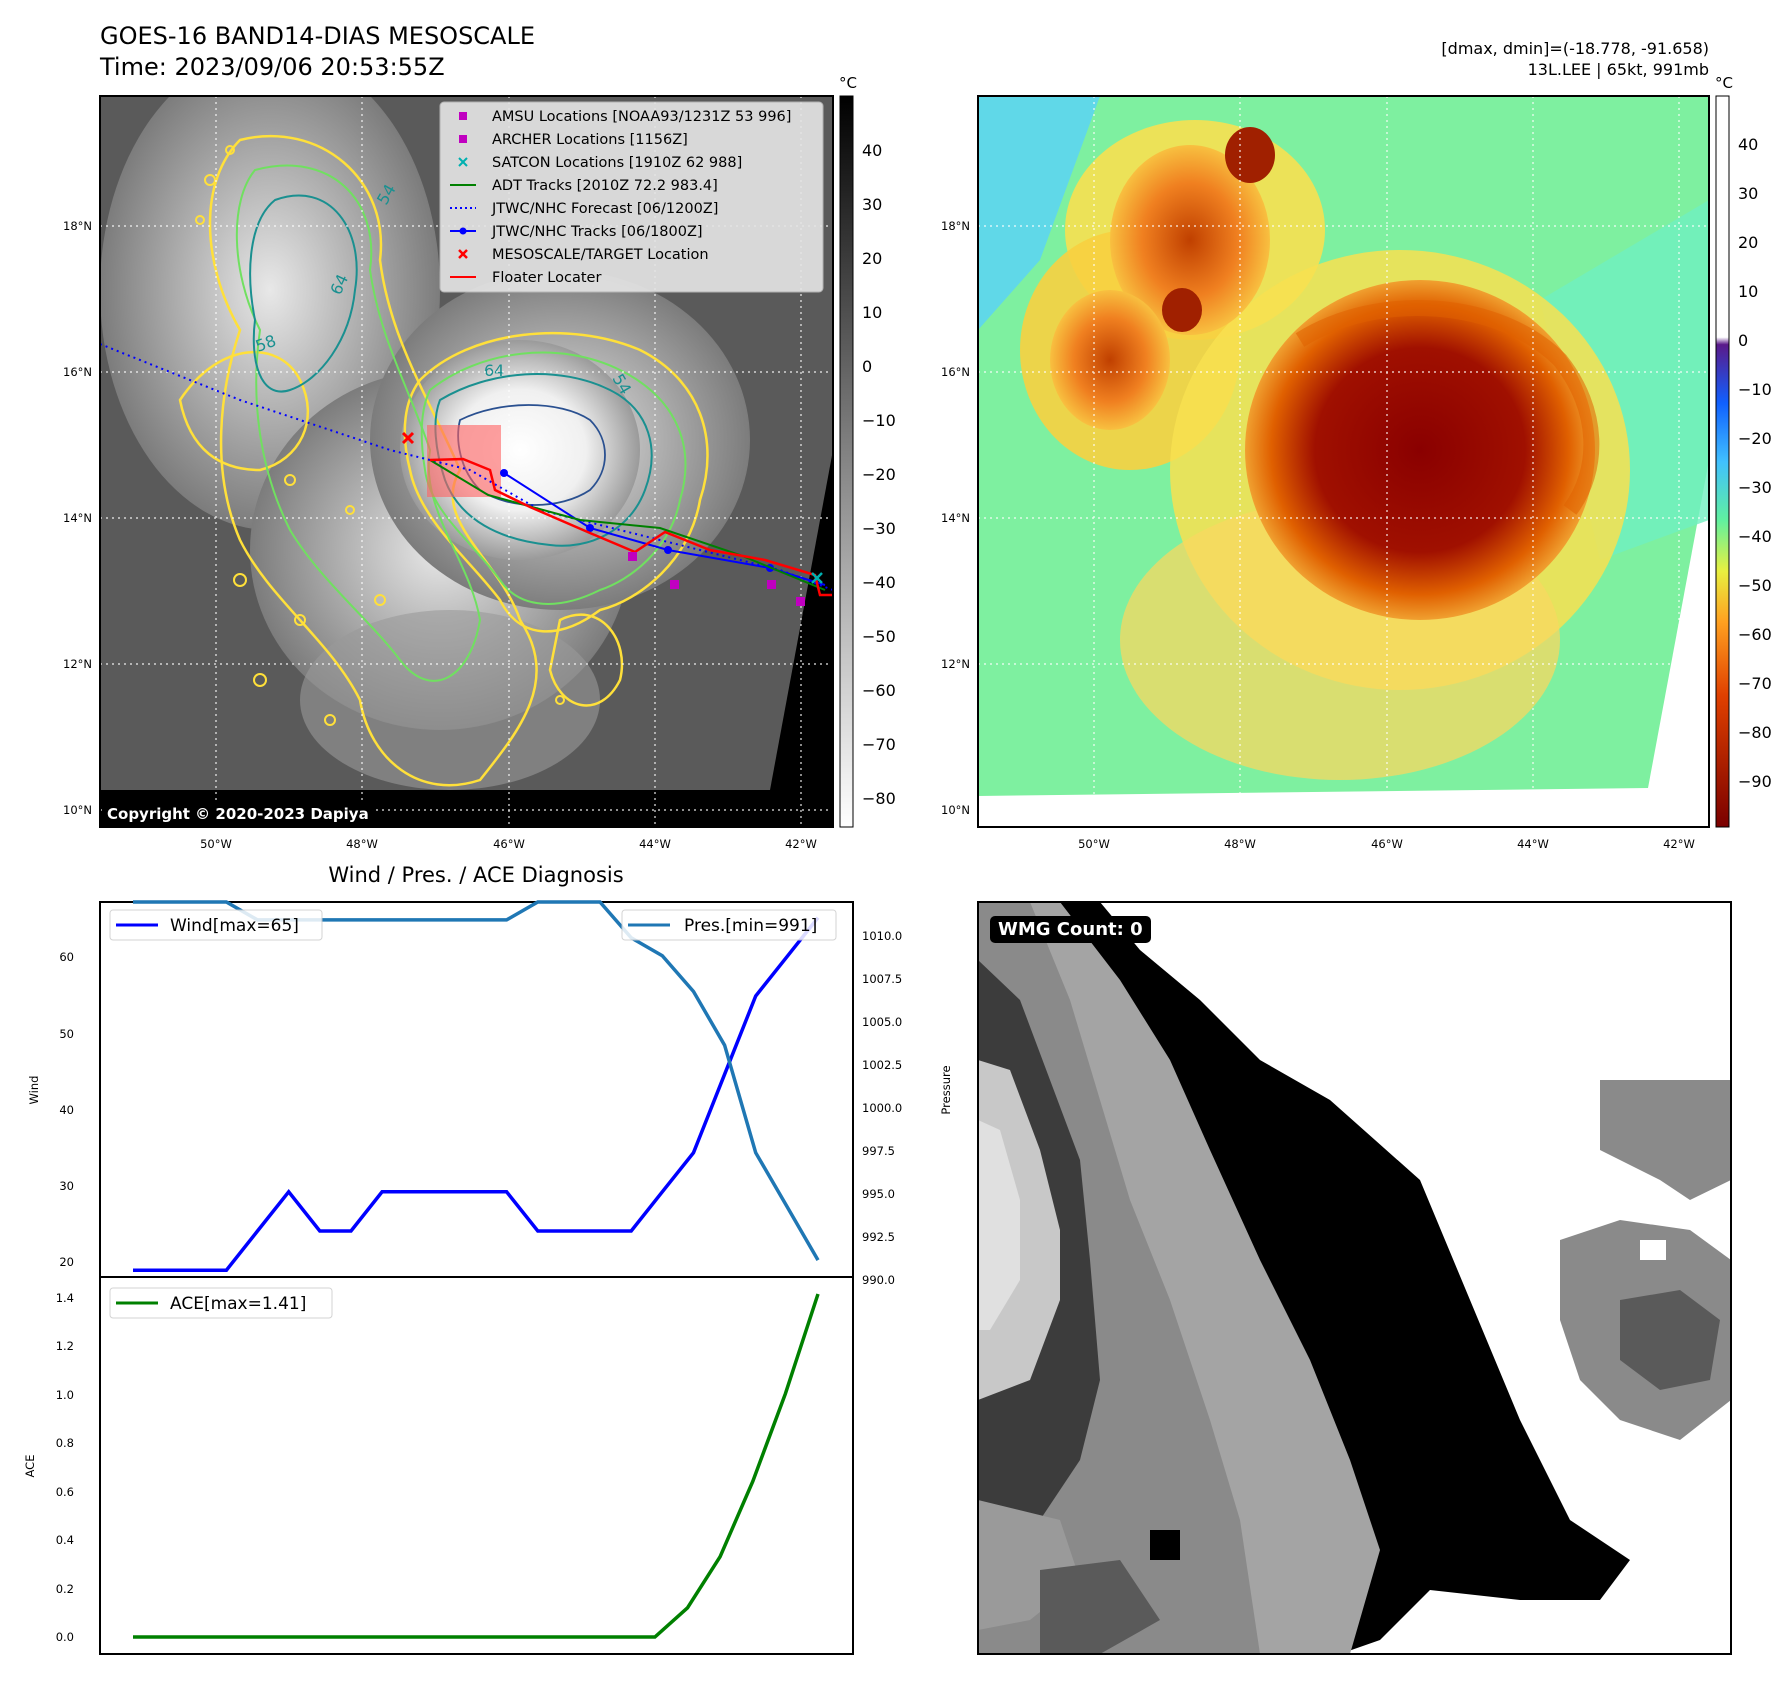 Image resolution: width=1792 pixels, height=1684 pixels. I want to click on wind-ylabel: Wind, so click(34, 1090).